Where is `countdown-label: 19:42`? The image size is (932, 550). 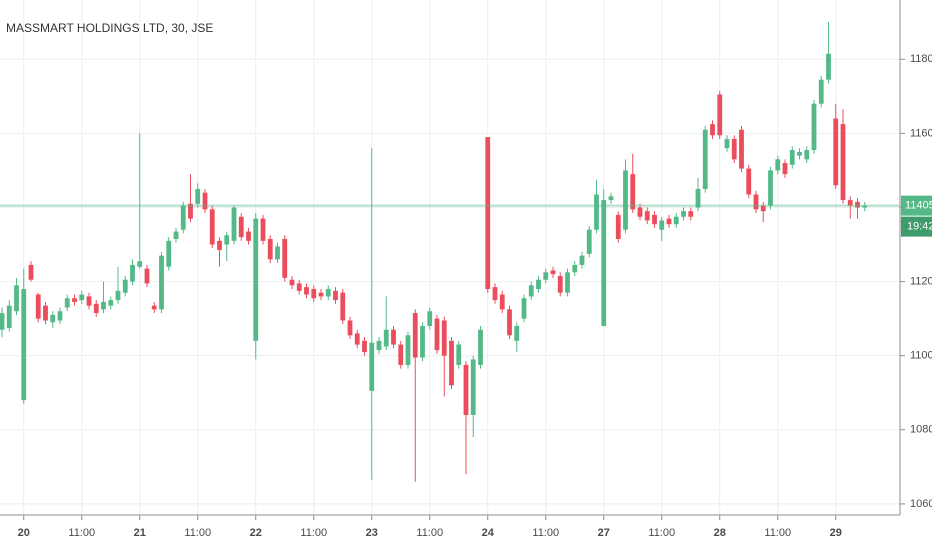 countdown-label: 19:42 is located at coordinates (919, 227).